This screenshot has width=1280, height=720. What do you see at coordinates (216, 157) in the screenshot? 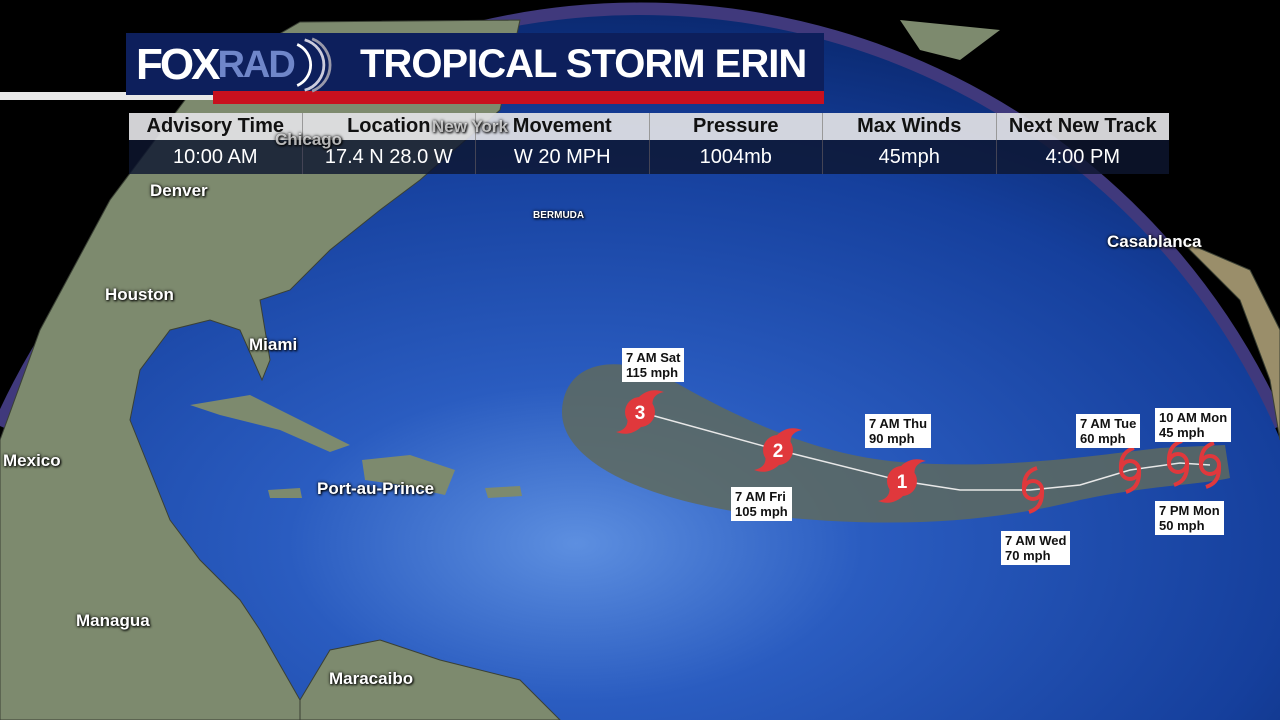
I see `advisory-time-value: 10:00 AM` at bounding box center [216, 157].